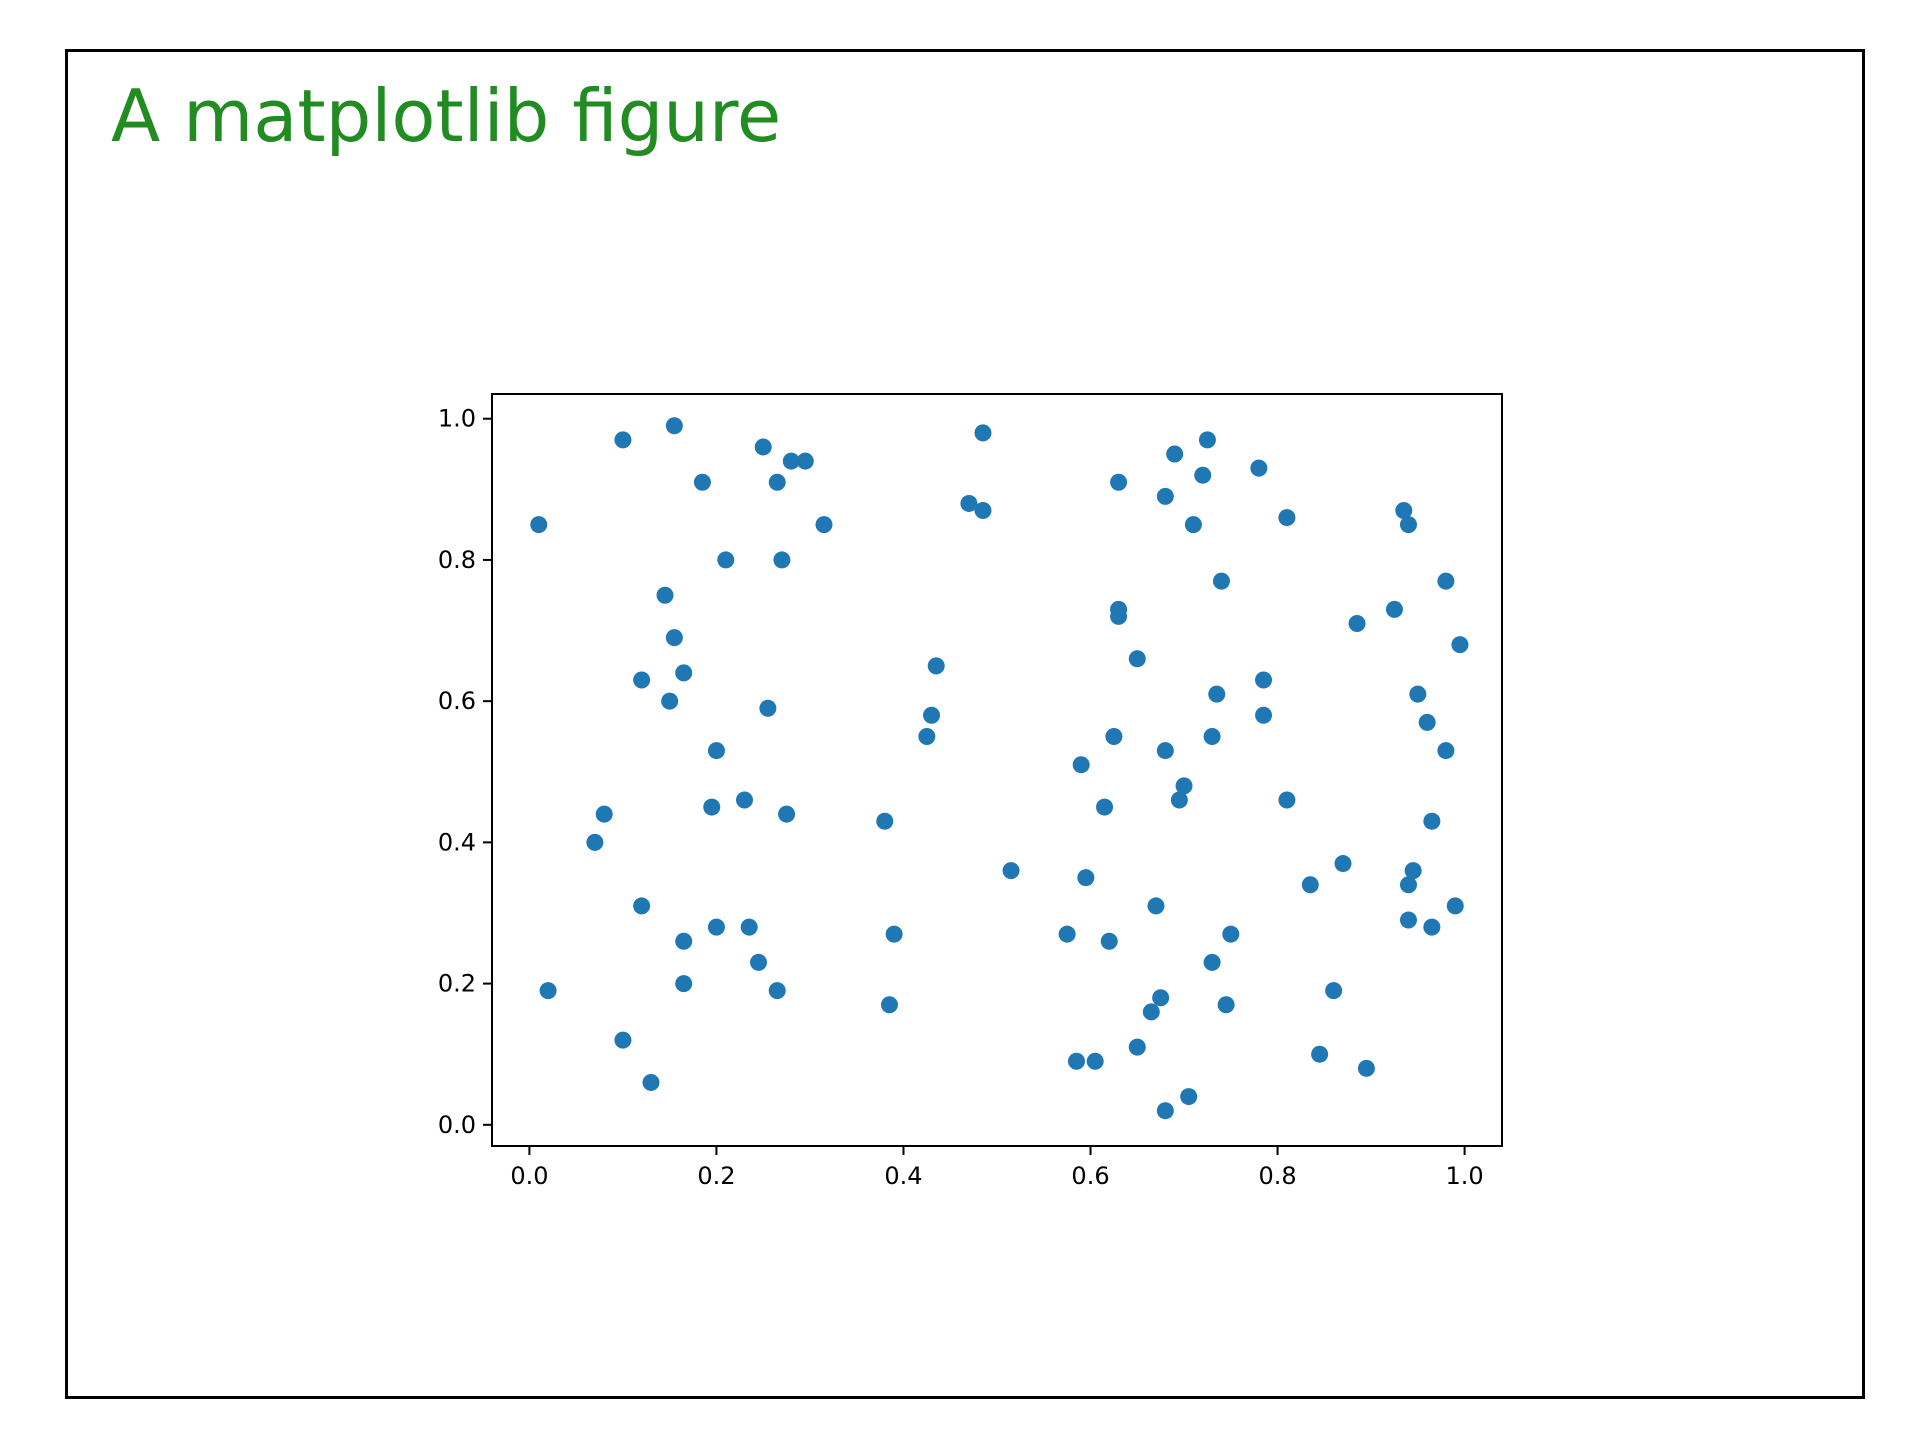 The height and width of the screenshot is (1440, 1920). What do you see at coordinates (529, 1176) in the screenshot?
I see `x-tick-label: 0.0` at bounding box center [529, 1176].